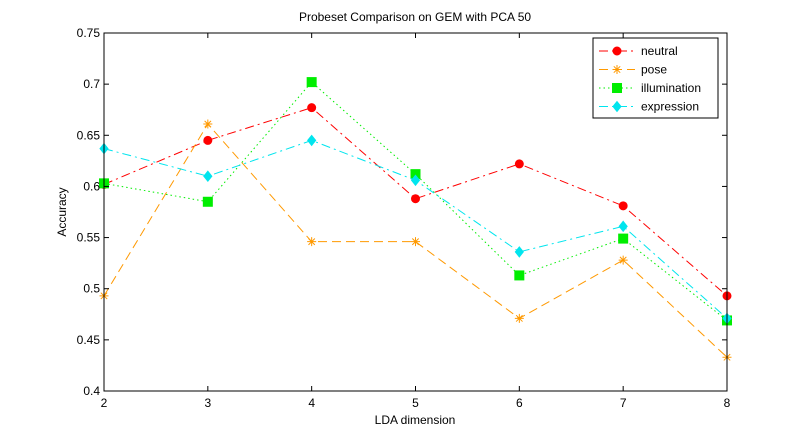 The image size is (803, 439). I want to click on legend-marker-pose, so click(617, 69).